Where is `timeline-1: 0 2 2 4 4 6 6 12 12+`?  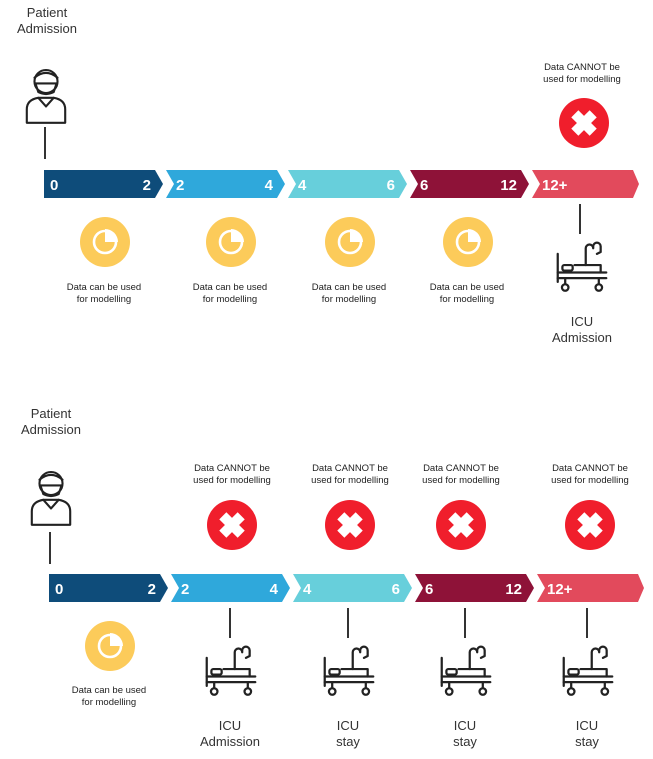 timeline-1: 0 2 2 4 4 6 6 12 12+ is located at coordinates (341, 184).